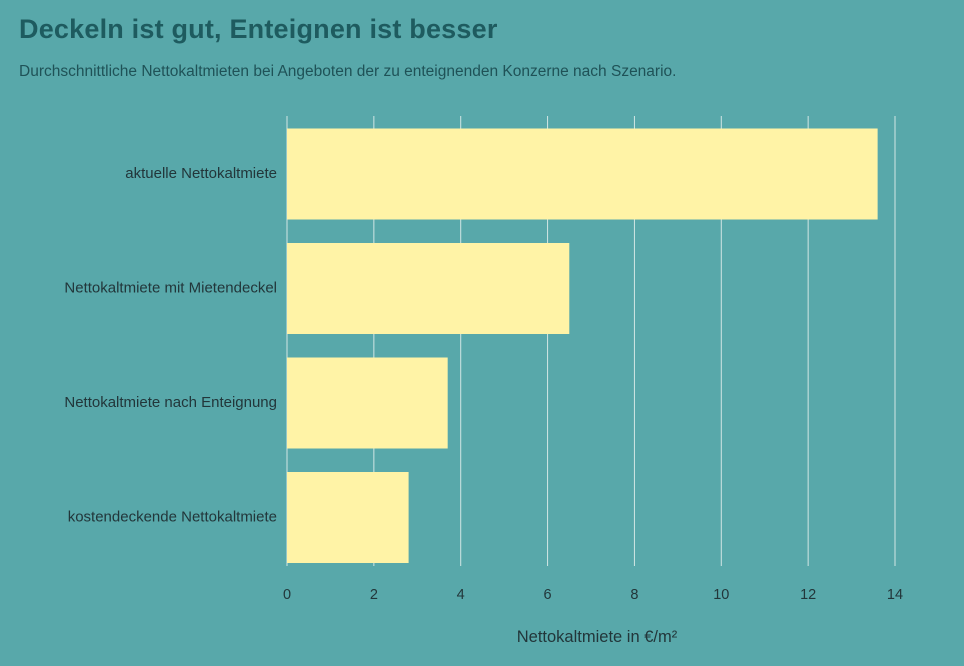  I want to click on category-label: Nettokaltmiete nach Enteignung, so click(170, 402).